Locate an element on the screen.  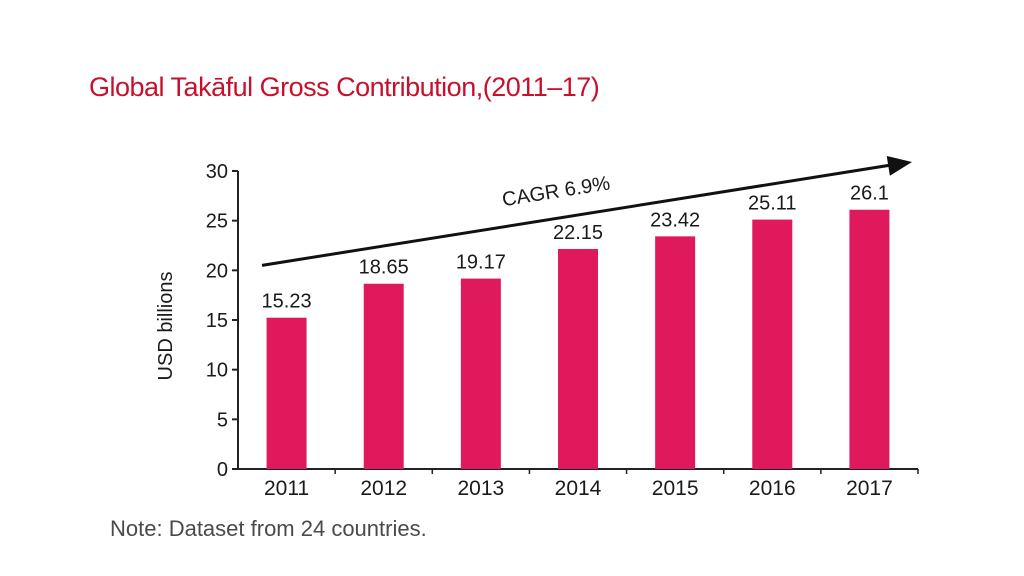
bar-2017 is located at coordinates (869, 339).